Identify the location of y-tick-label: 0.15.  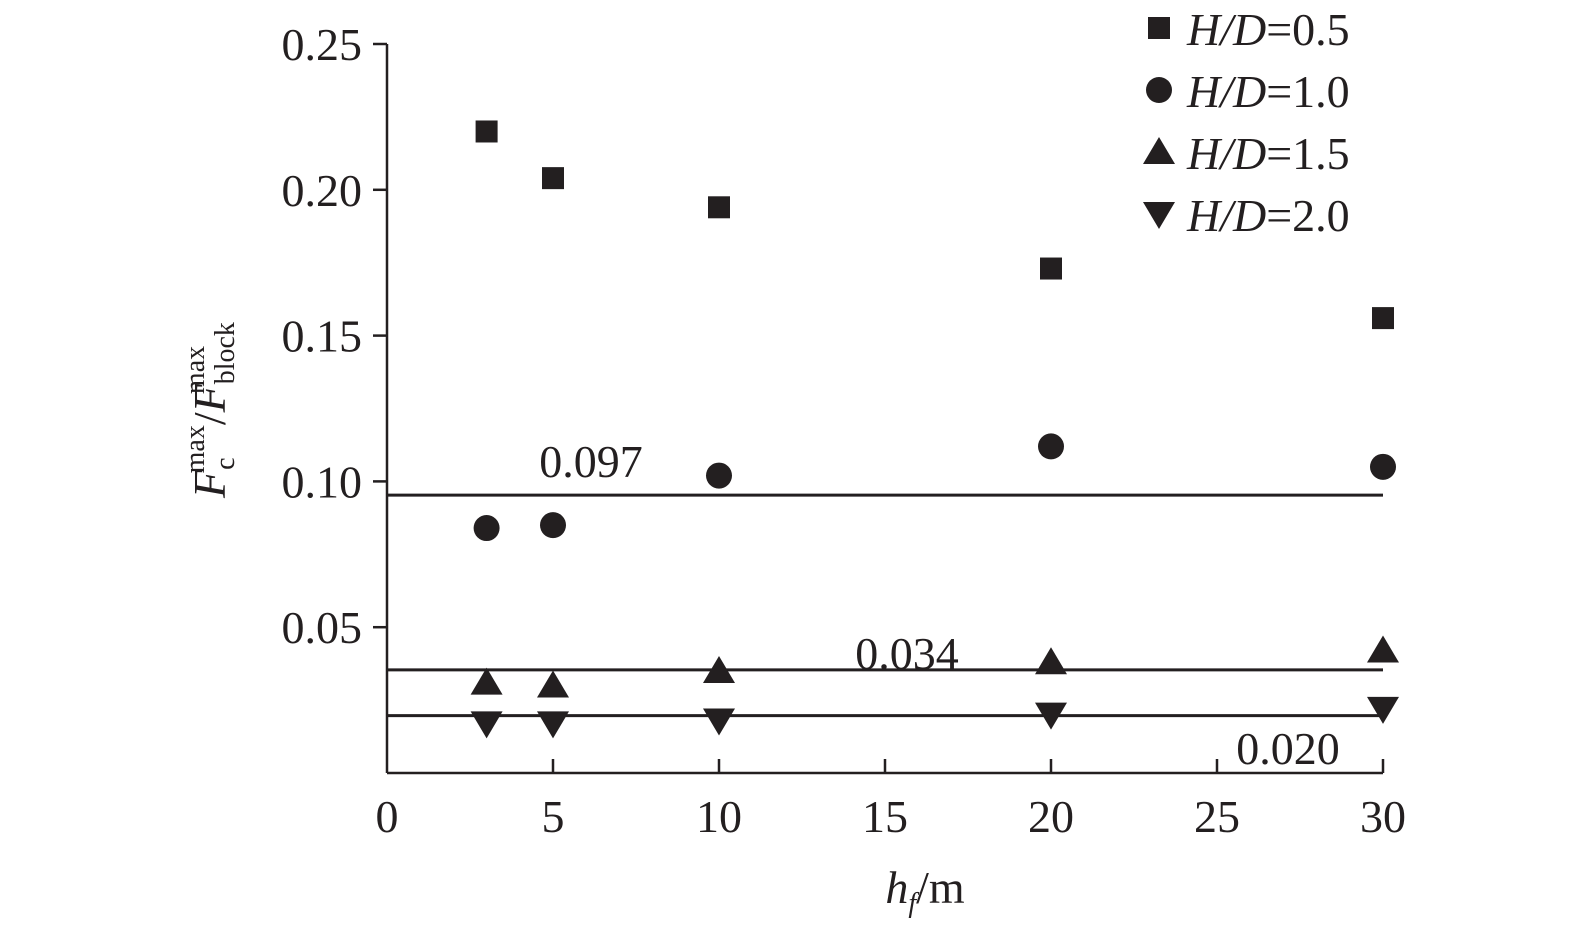
(322, 336).